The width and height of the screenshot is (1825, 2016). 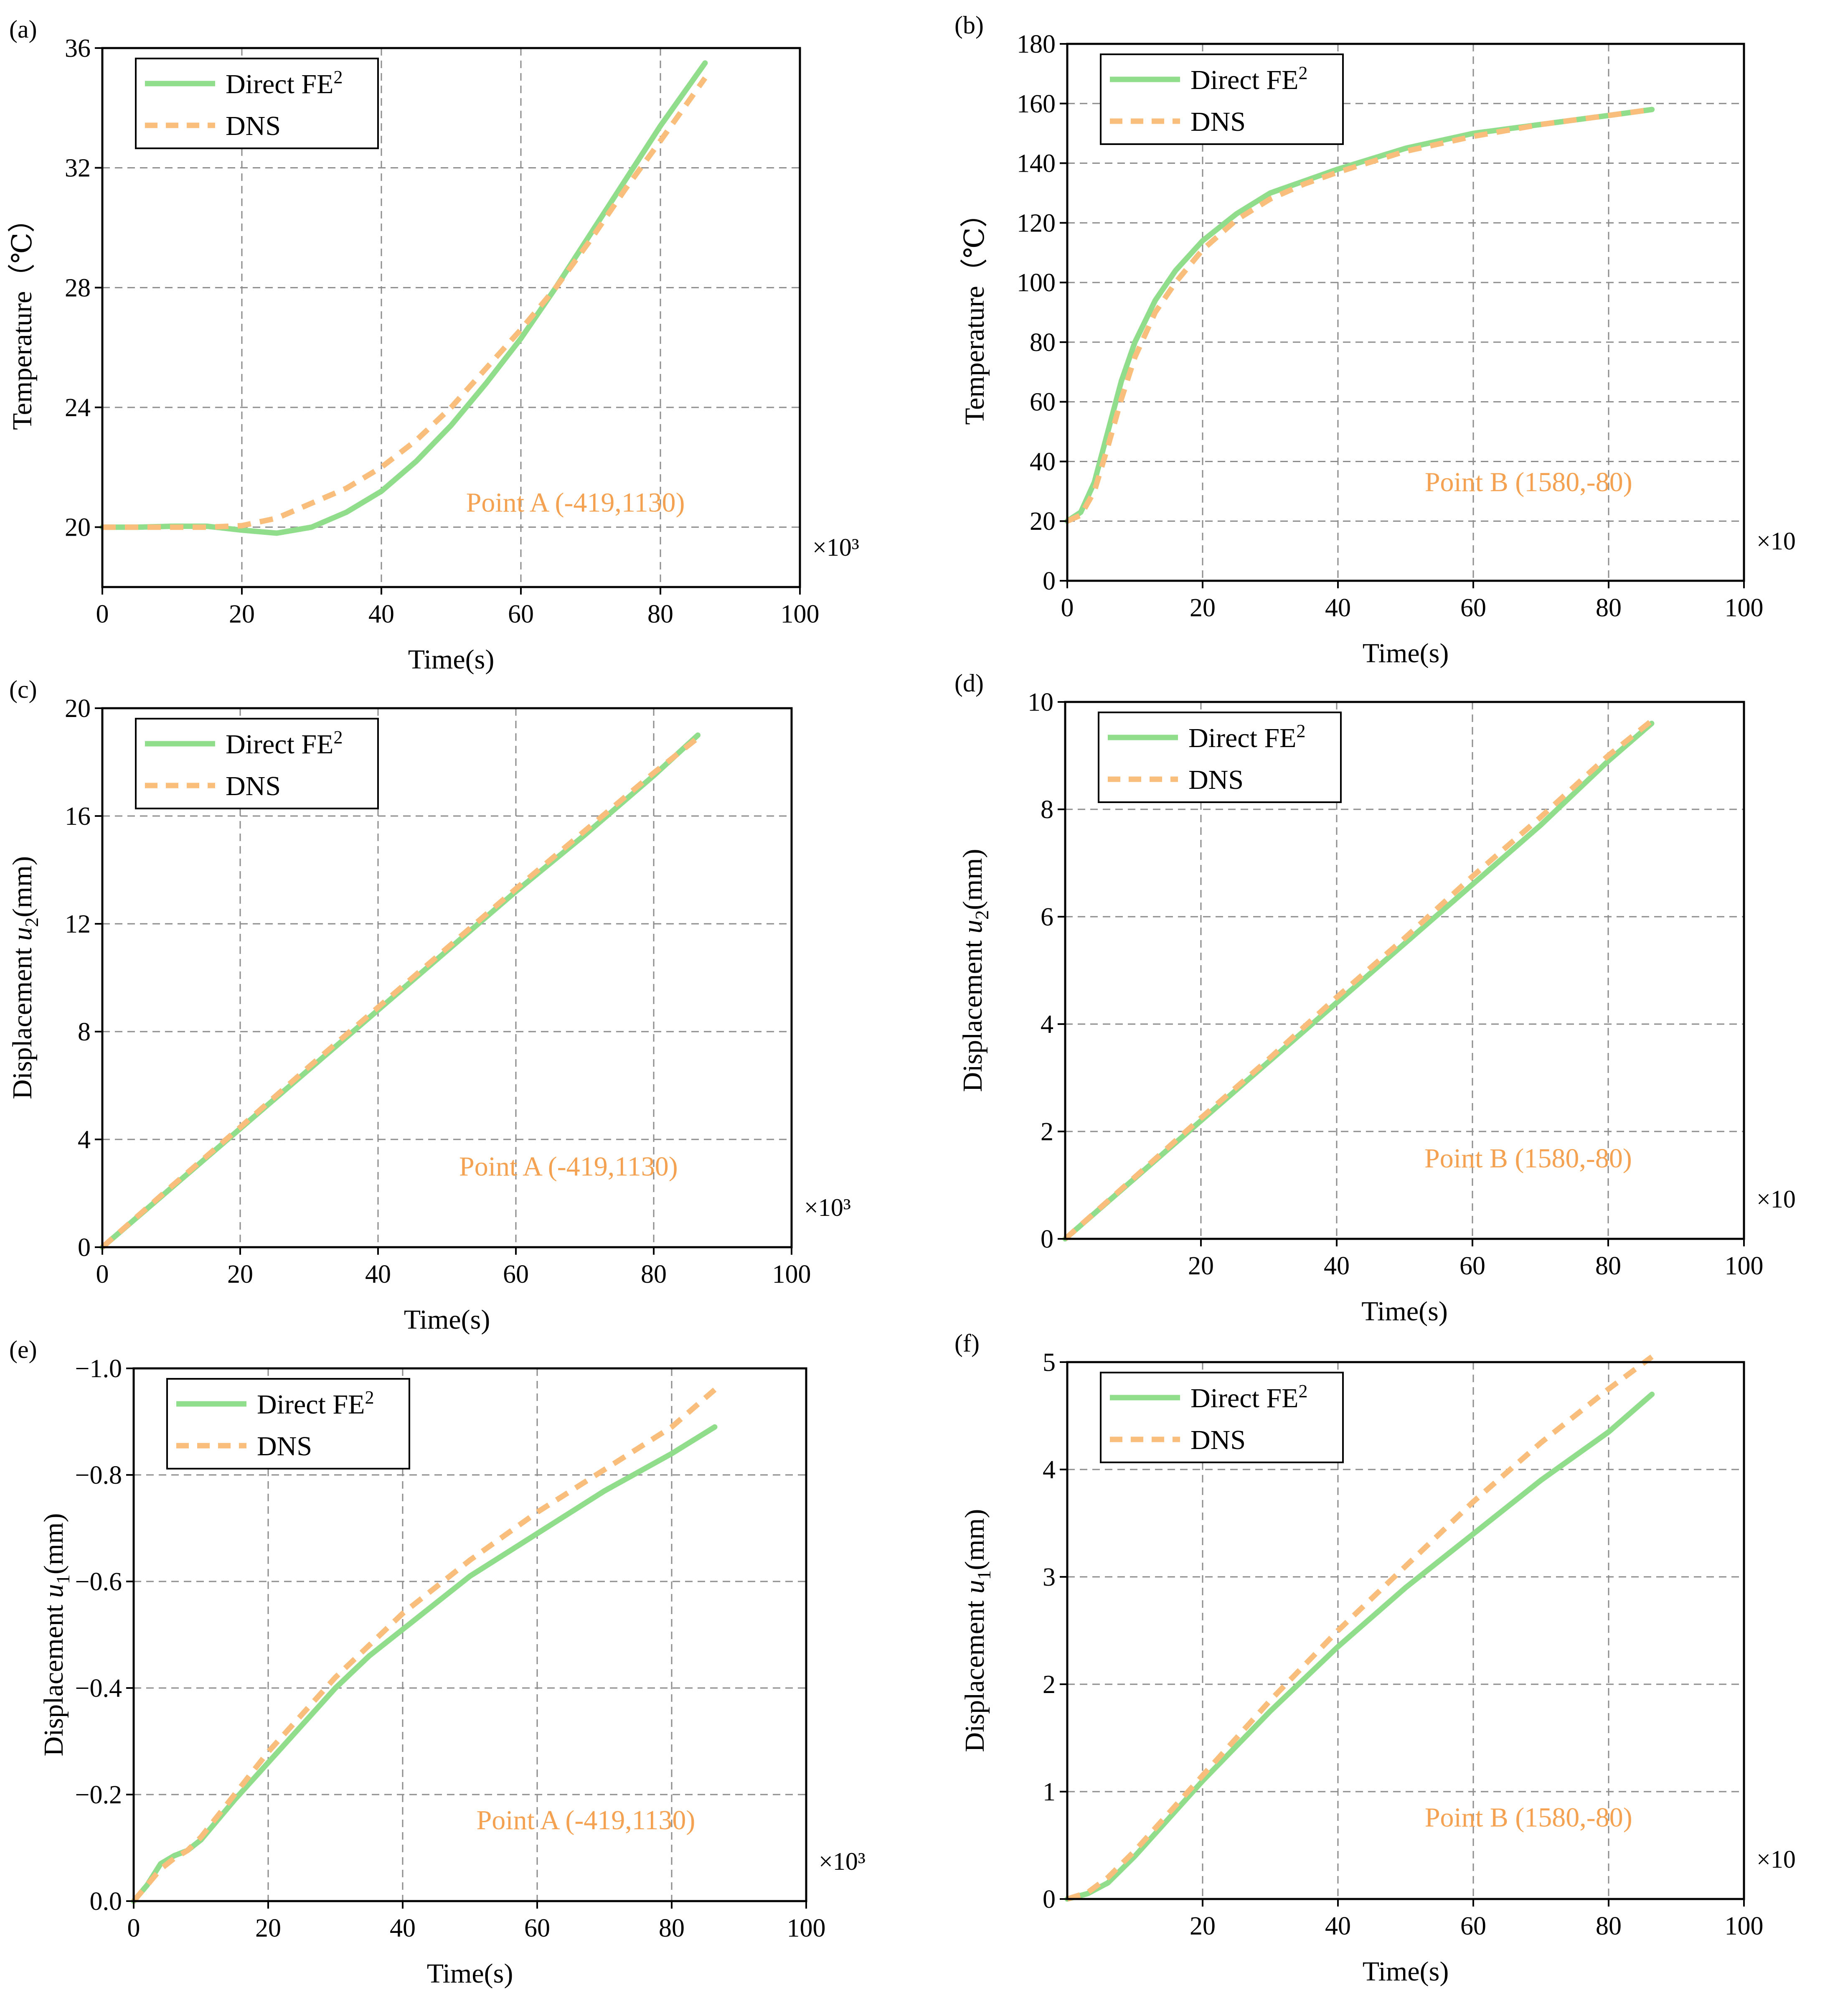 What do you see at coordinates (1036, 283) in the screenshot?
I see `chart-2-y-tick-label: 100` at bounding box center [1036, 283].